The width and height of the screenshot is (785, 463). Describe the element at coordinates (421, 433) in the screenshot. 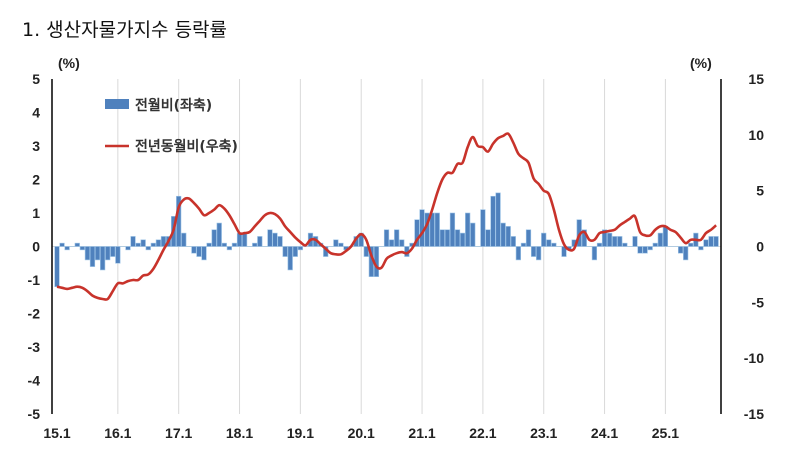

I see `x-tick-label: 21.1` at that location.